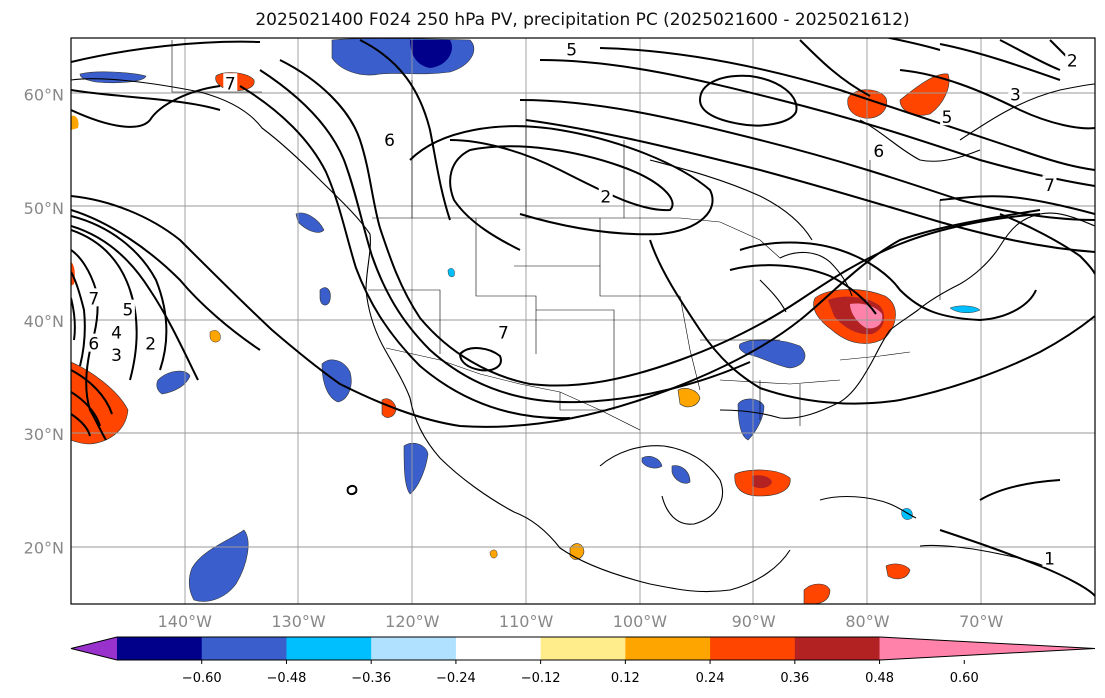 This screenshot has width=1105, height=698. What do you see at coordinates (981, 621) in the screenshot?
I see `lon-tick-label: 70°W` at bounding box center [981, 621].